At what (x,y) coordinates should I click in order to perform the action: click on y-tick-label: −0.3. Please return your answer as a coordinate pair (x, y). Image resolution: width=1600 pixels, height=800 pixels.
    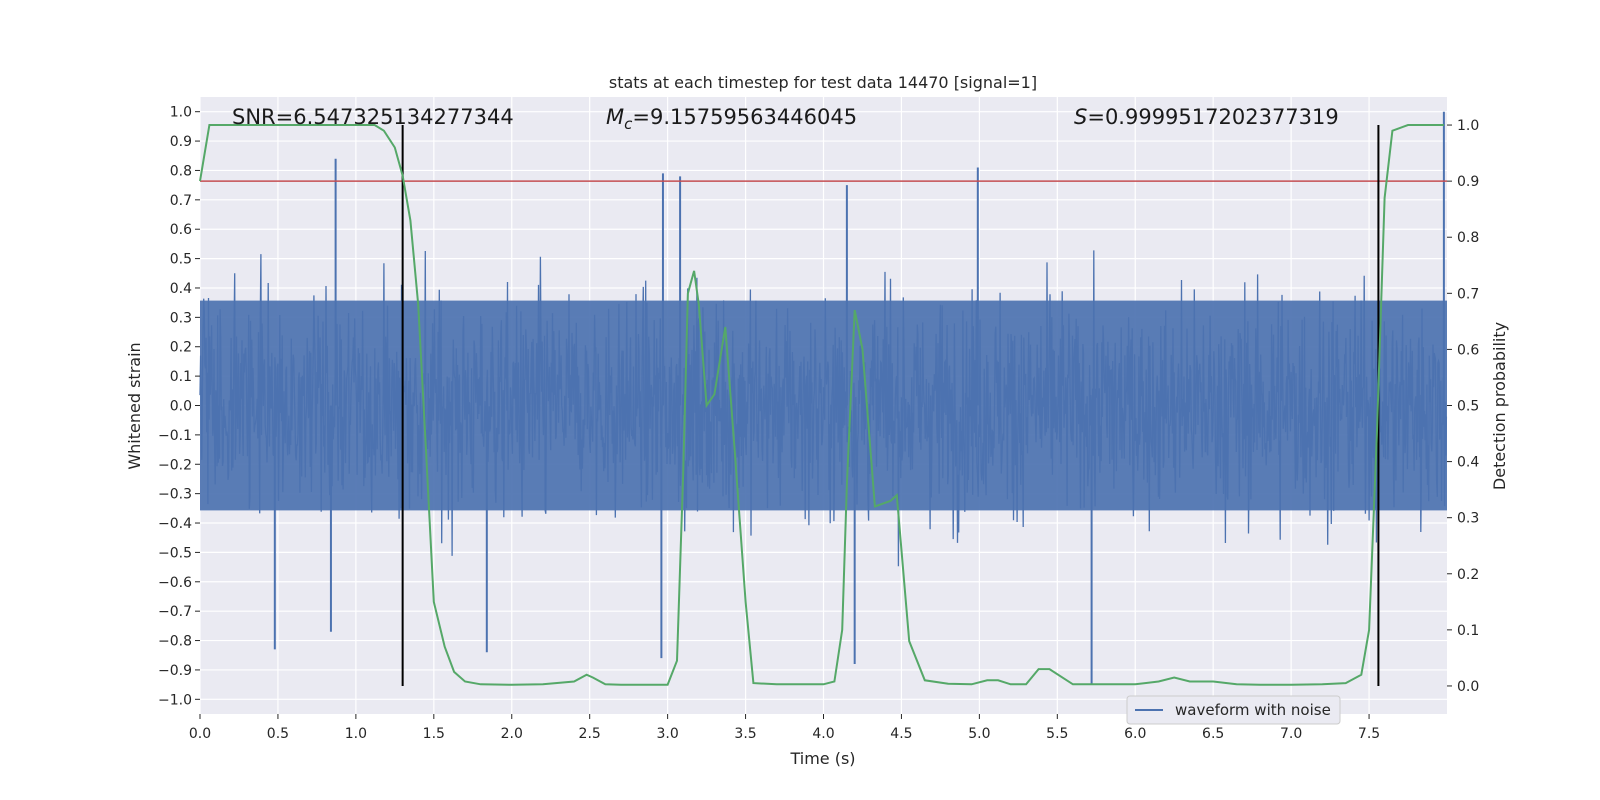
    Looking at the image, I should click on (175, 495).